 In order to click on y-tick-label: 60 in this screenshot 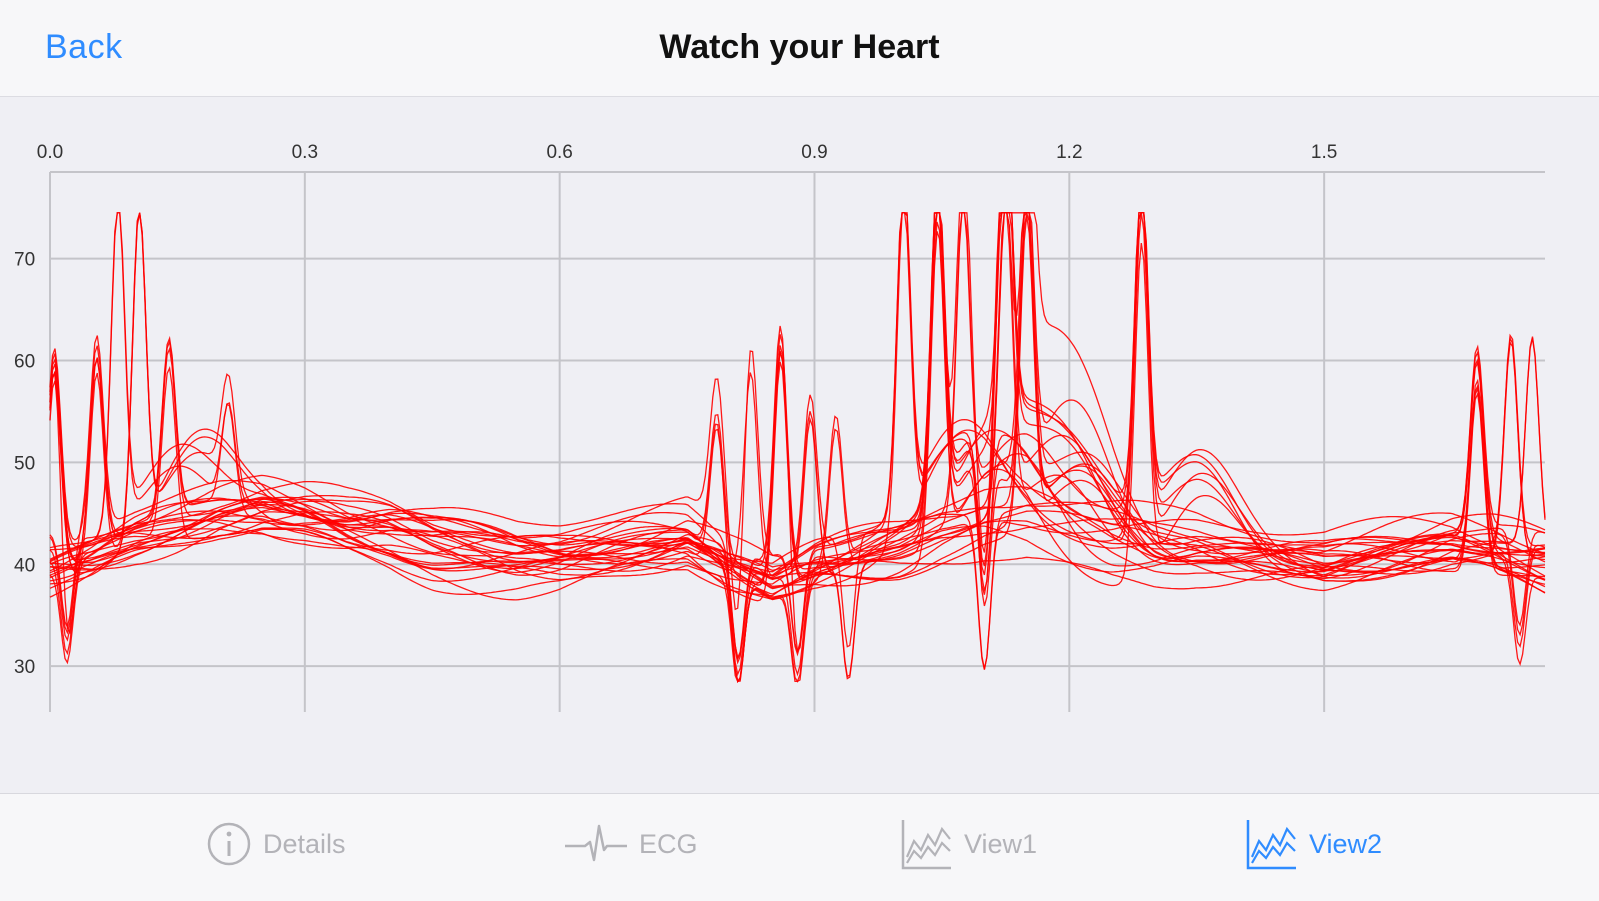, I will do `click(24, 361)`.